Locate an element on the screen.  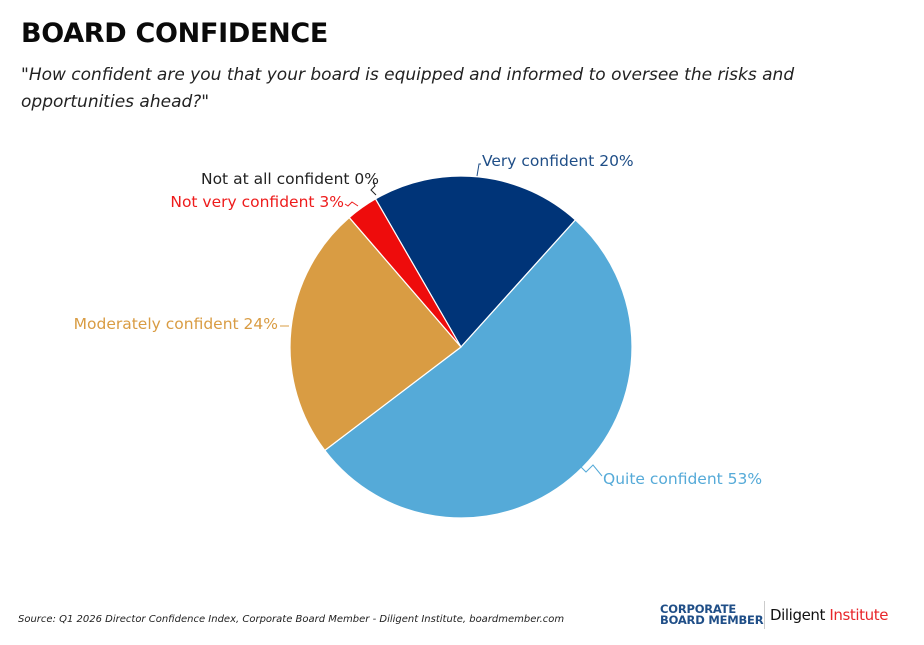
leader-very-confident is located at coordinates (478, 170).